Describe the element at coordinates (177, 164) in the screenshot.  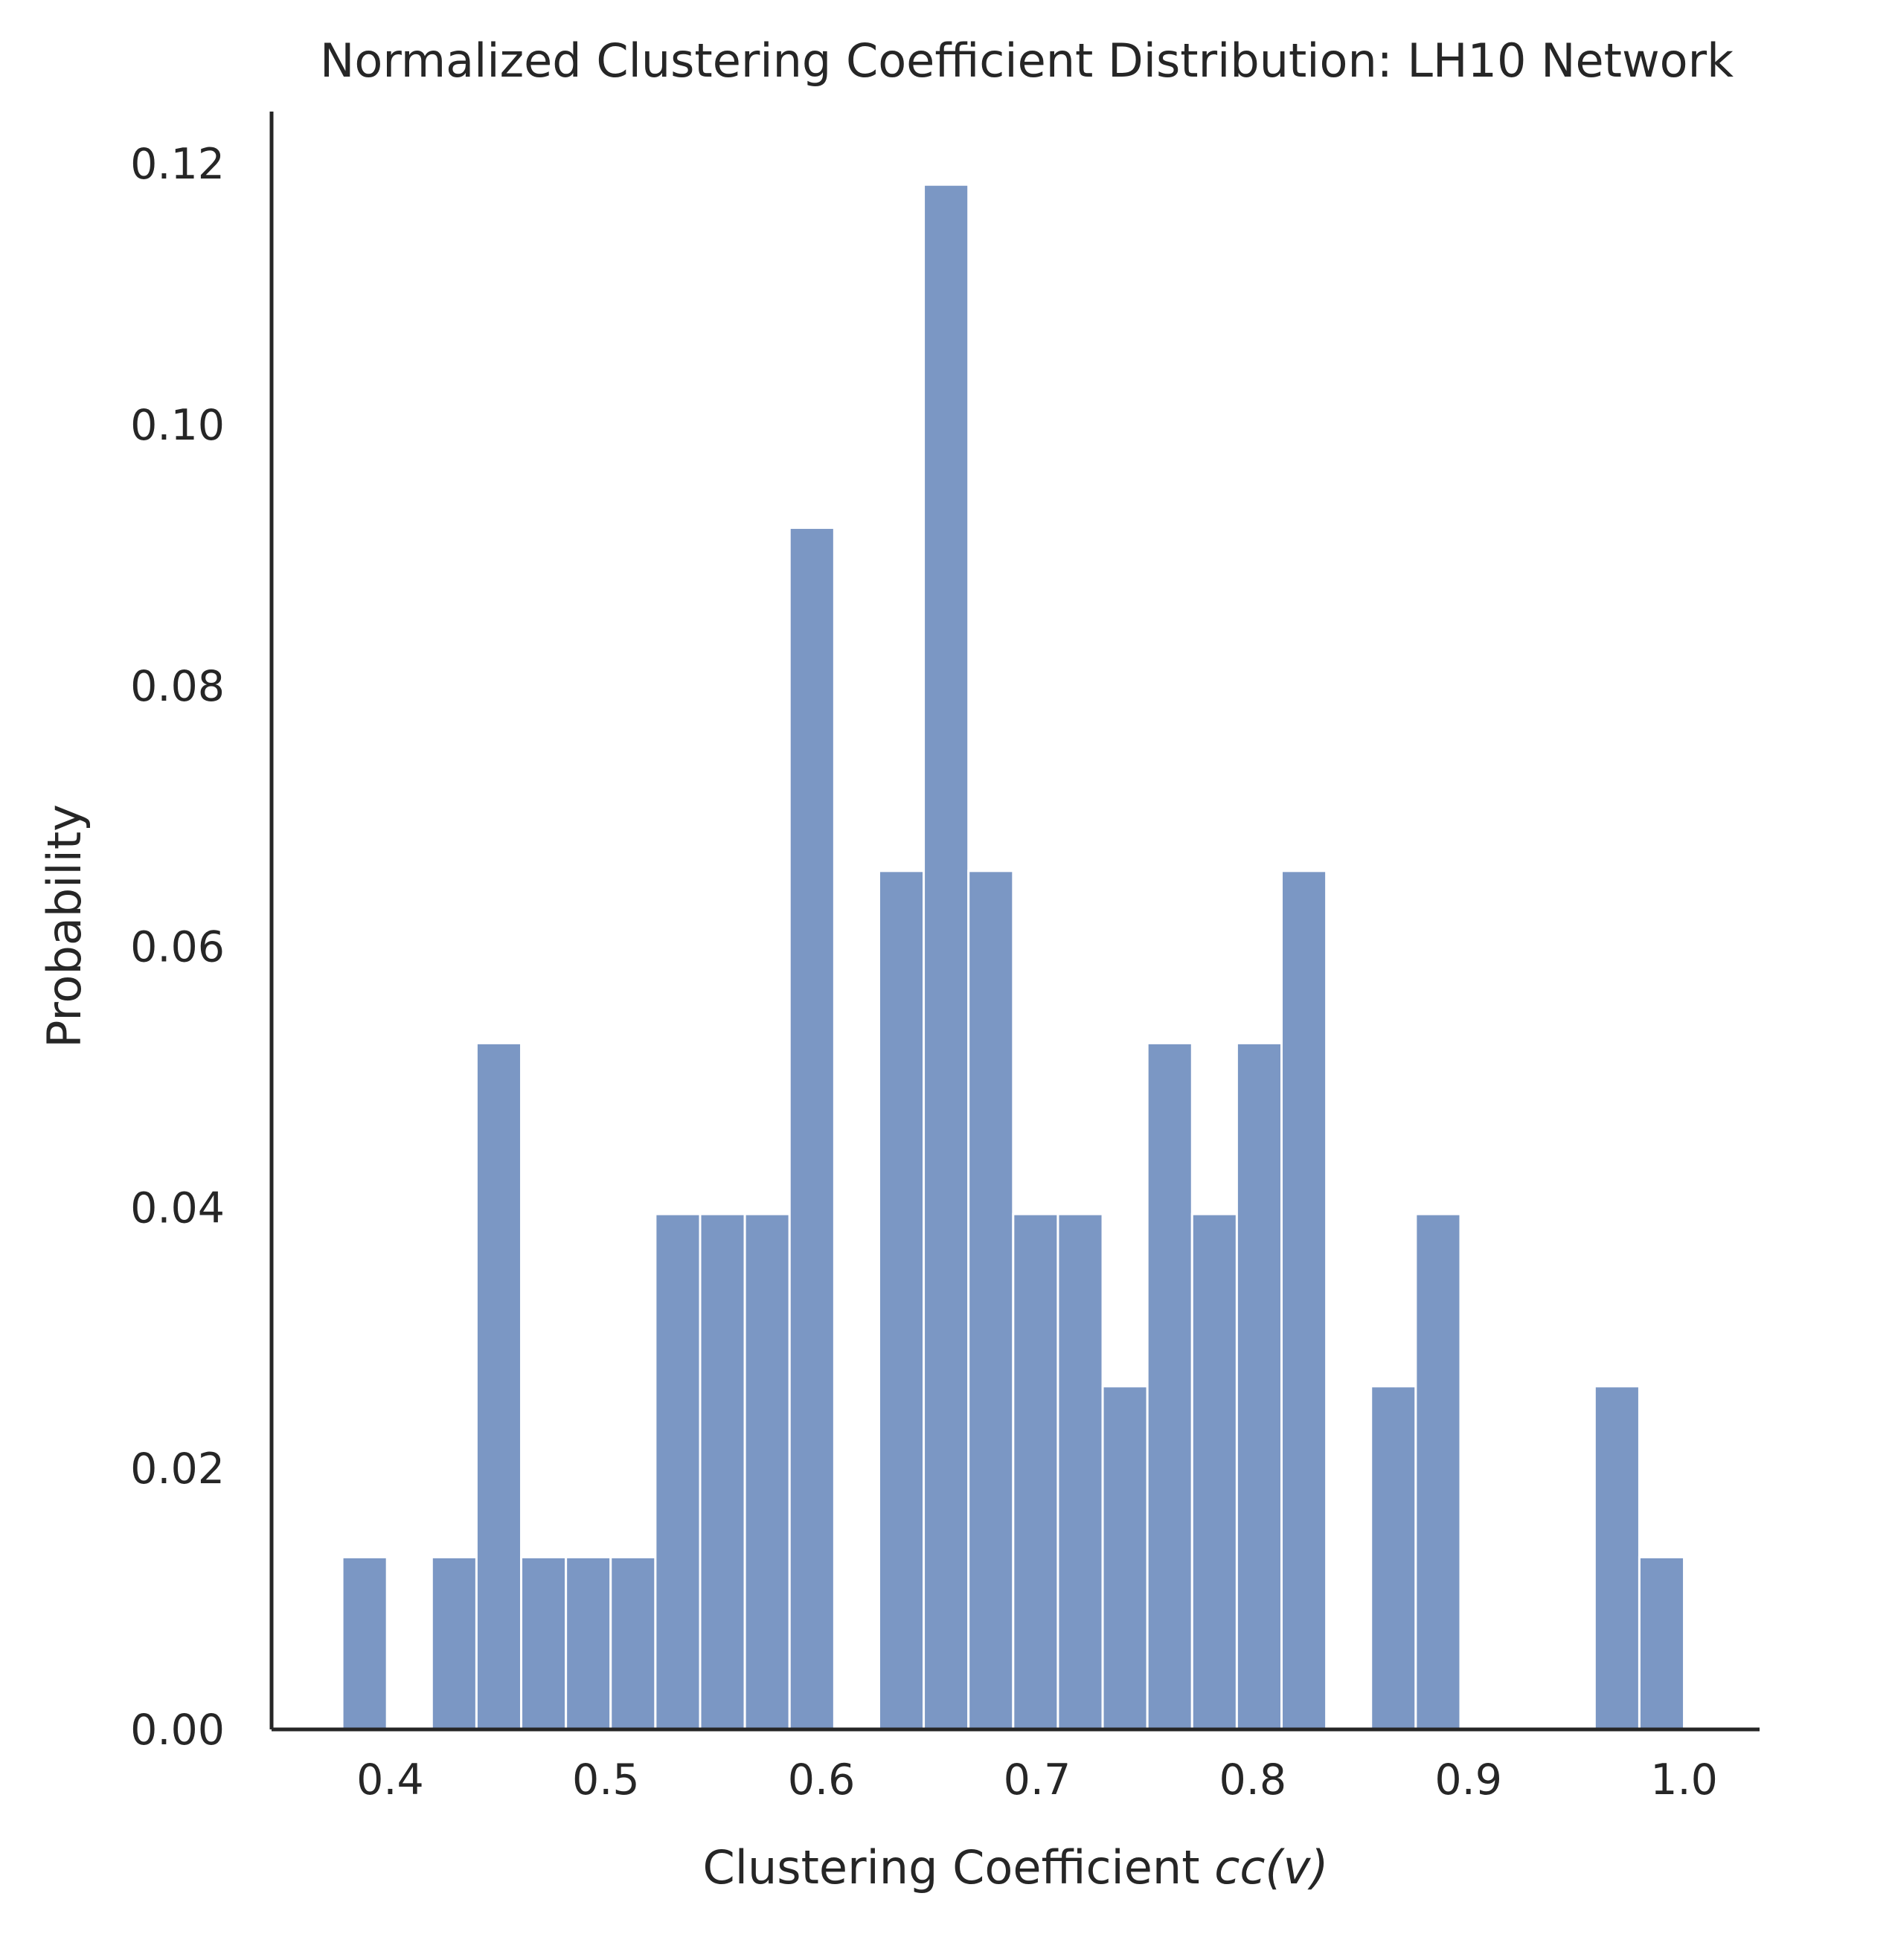
I see `y-tick-label: 0.12` at that location.